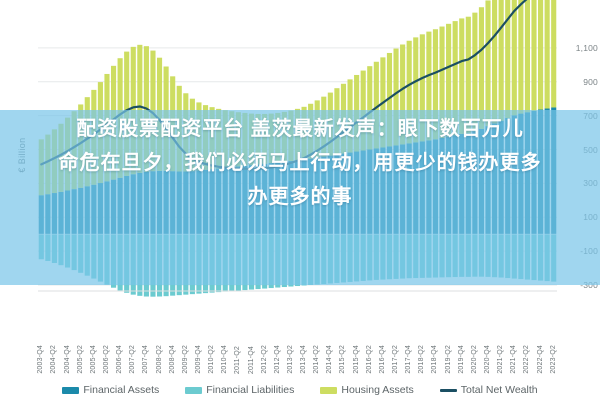 This screenshot has height=405, width=600. What do you see at coordinates (110, 390) in the screenshot?
I see `legend-item: Financial Assets` at bounding box center [110, 390].